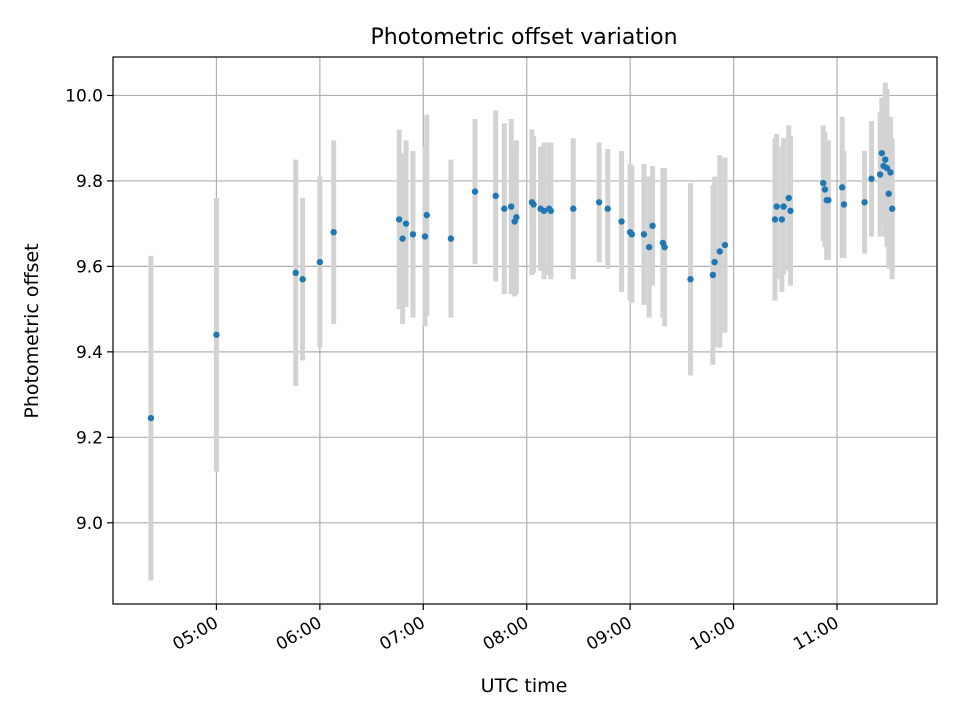 The width and height of the screenshot is (960, 725). What do you see at coordinates (89, 438) in the screenshot?
I see `y-tick-label: 9.2` at bounding box center [89, 438].